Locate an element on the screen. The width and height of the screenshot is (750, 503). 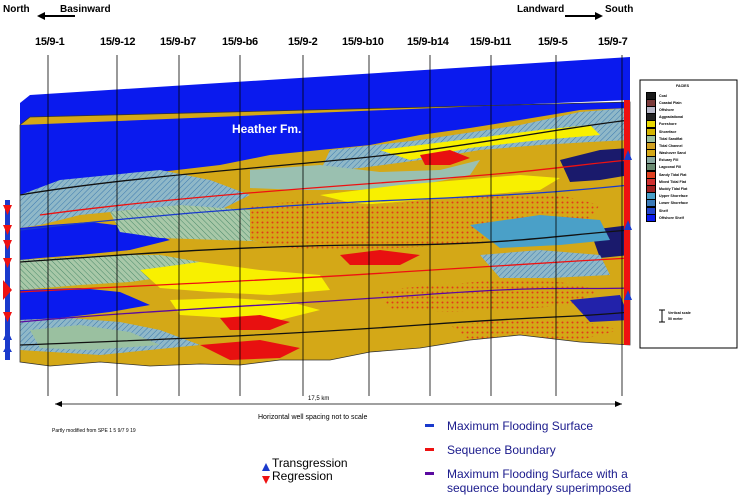
facies-legend-item: Upper Shoreface is located at coordinates (691, 196).